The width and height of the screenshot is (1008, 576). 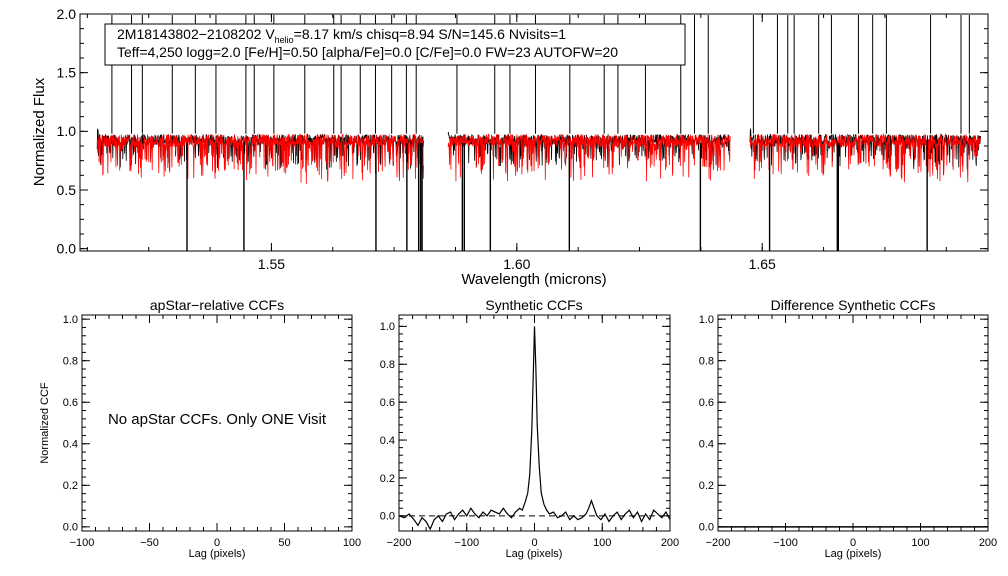 What do you see at coordinates (534, 543) in the screenshot?
I see `synthetic-x-tick-label: 0` at bounding box center [534, 543].